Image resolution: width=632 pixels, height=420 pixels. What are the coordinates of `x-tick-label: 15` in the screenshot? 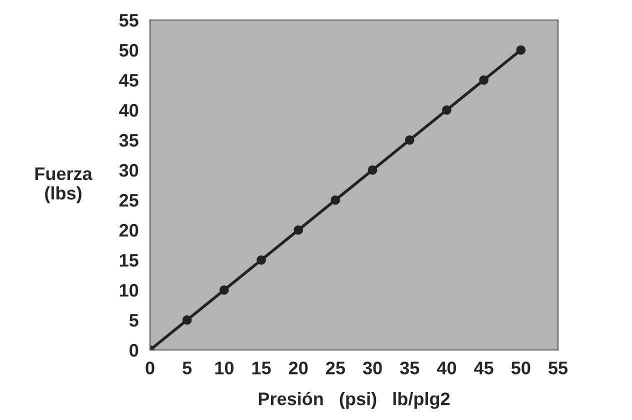 It's located at (261, 368).